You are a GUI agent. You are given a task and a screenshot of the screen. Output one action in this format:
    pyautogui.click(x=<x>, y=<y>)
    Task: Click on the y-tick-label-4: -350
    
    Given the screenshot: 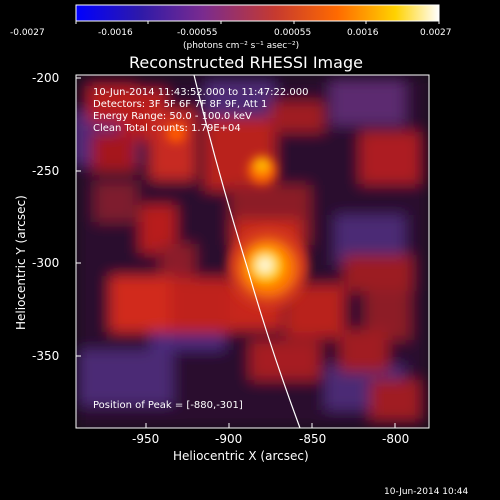 What is the action you would take?
    pyautogui.click(x=45, y=356)
    